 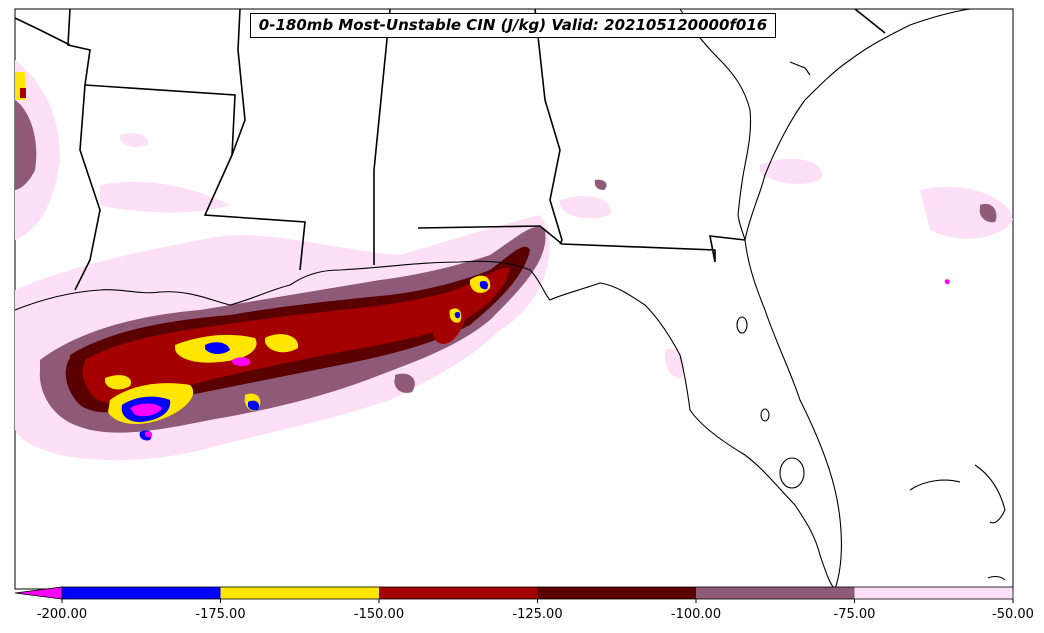 I want to click on colorbar, so click(x=514, y=594).